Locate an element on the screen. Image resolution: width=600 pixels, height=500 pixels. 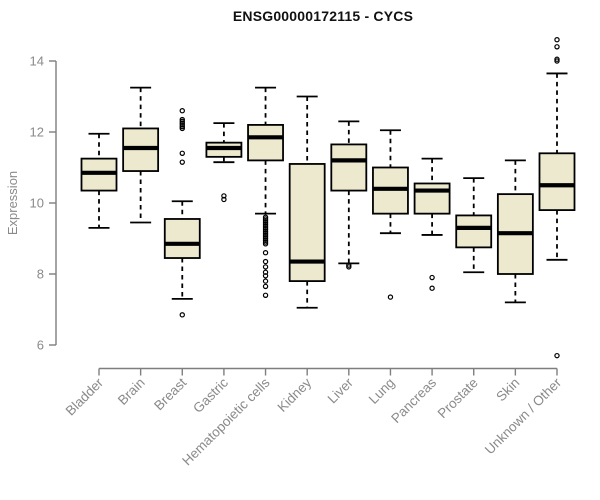
x-tick-label: Pancreas is located at coordinates (413, 400).